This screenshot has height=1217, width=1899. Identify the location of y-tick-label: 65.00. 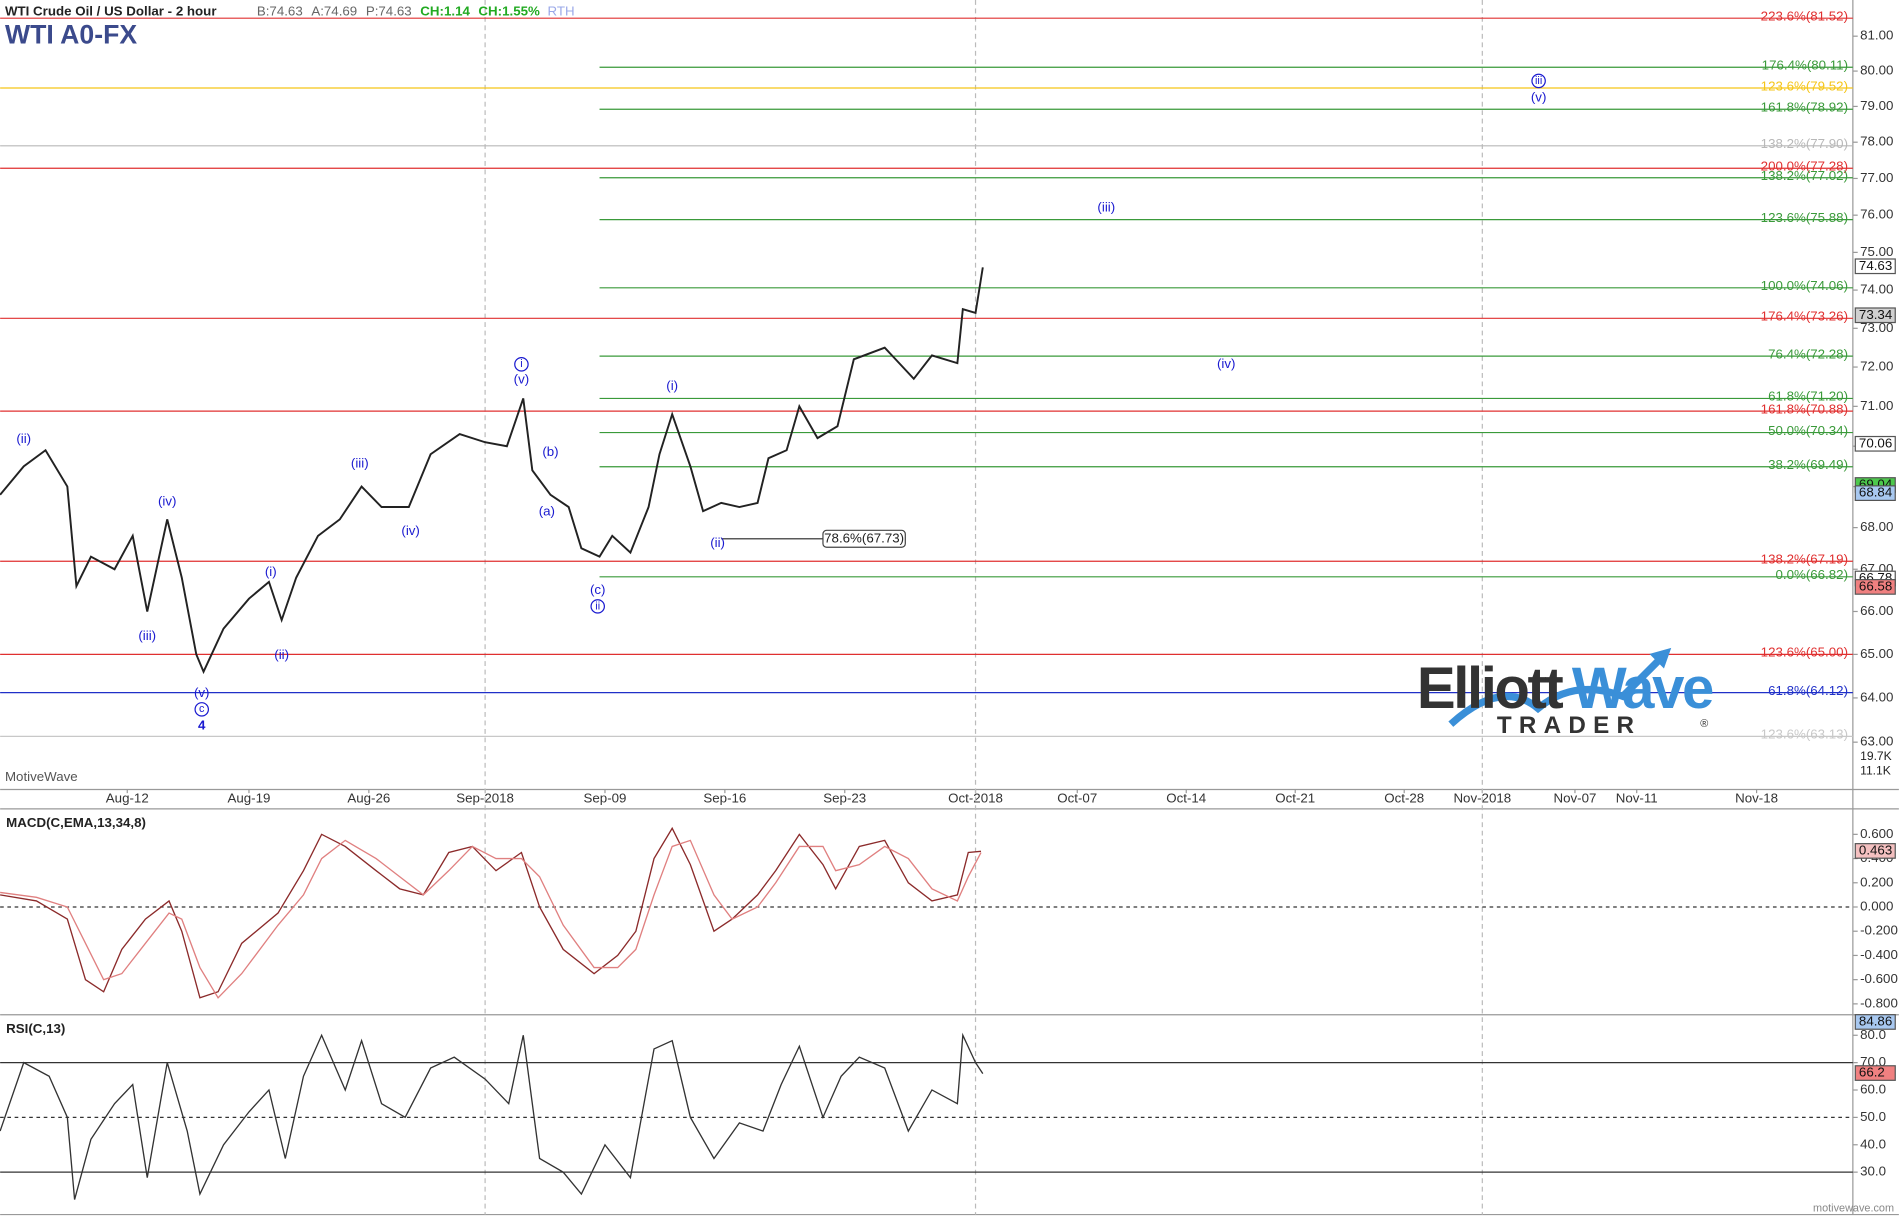
(1876, 653).